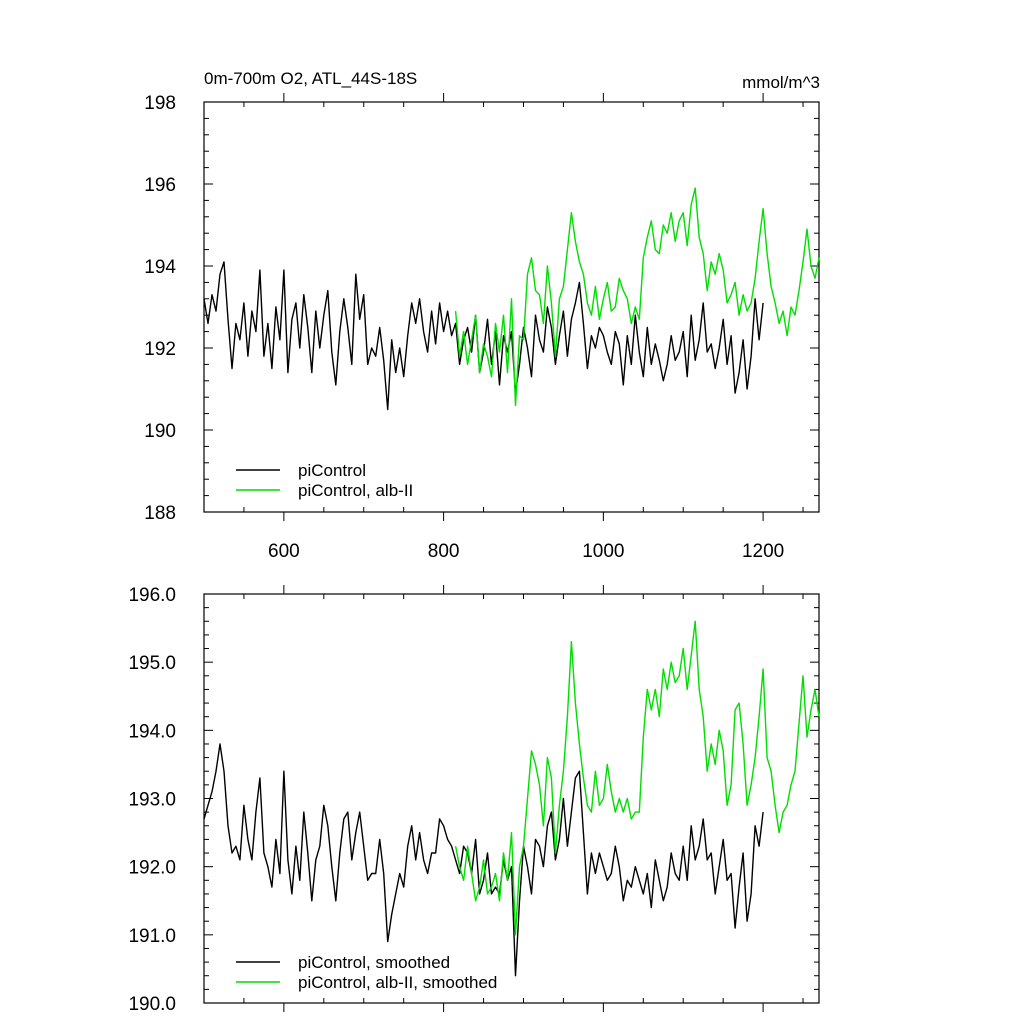 The width and height of the screenshot is (1024, 1024). Describe the element at coordinates (152, 731) in the screenshot. I see `bottom-ytick-label: 194.0` at that location.